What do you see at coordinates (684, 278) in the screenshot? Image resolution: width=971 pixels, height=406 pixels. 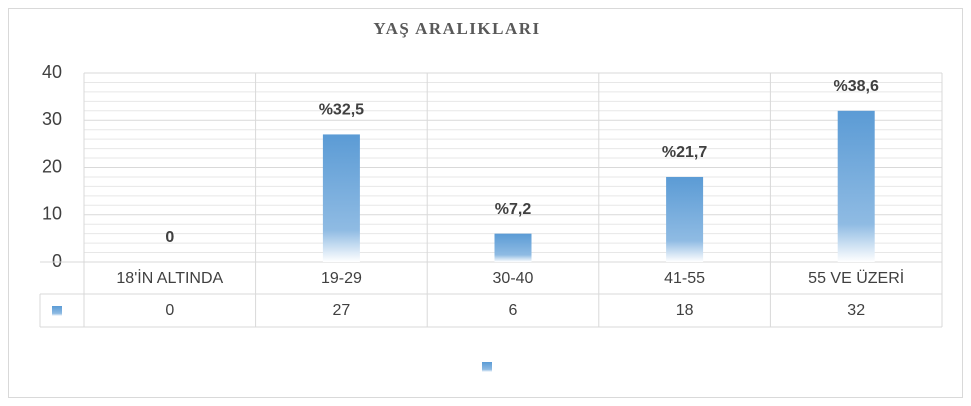 I see `x-tick-label: 41-55` at bounding box center [684, 278].